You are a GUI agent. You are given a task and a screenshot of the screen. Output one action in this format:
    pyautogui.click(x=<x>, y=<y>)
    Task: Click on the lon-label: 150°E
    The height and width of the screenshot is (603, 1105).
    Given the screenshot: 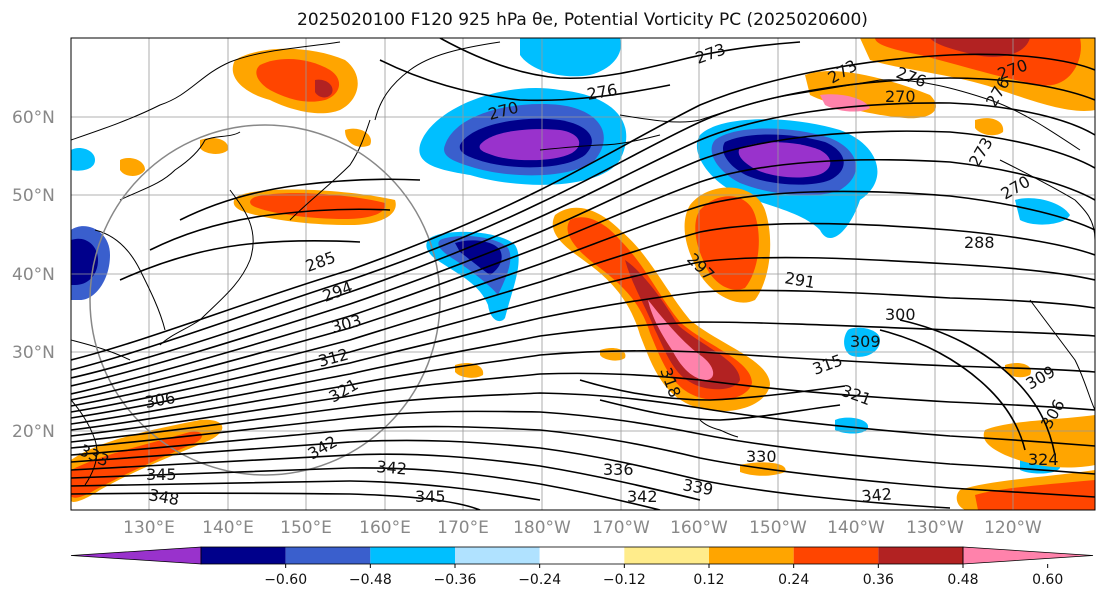 What is the action you would take?
    pyautogui.click(x=306, y=528)
    